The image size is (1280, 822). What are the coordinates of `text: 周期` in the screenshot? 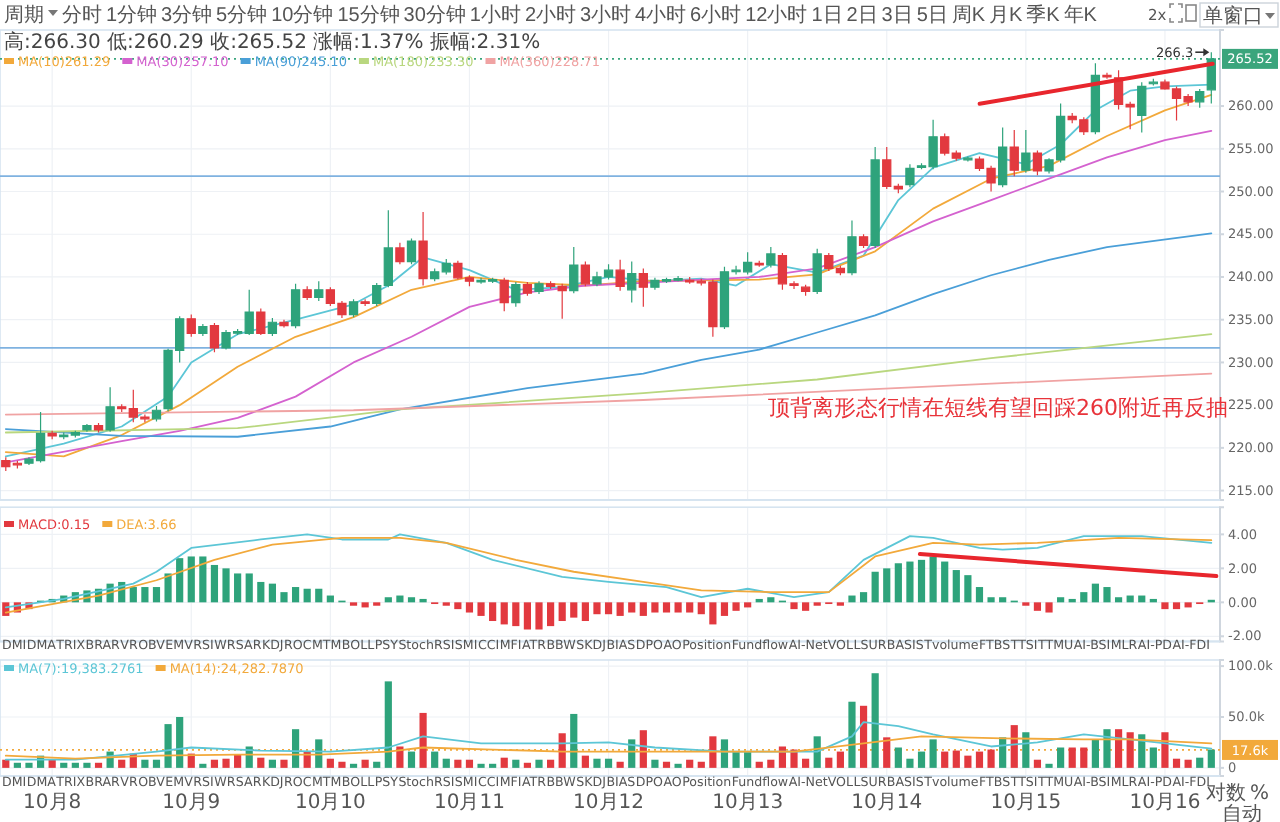 It's located at (24, 15).